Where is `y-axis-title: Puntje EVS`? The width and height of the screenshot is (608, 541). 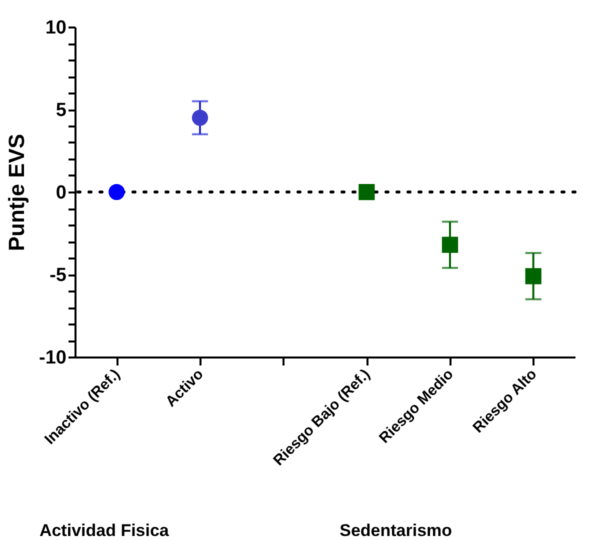 y-axis-title: Puntje EVS is located at coordinates (17, 193).